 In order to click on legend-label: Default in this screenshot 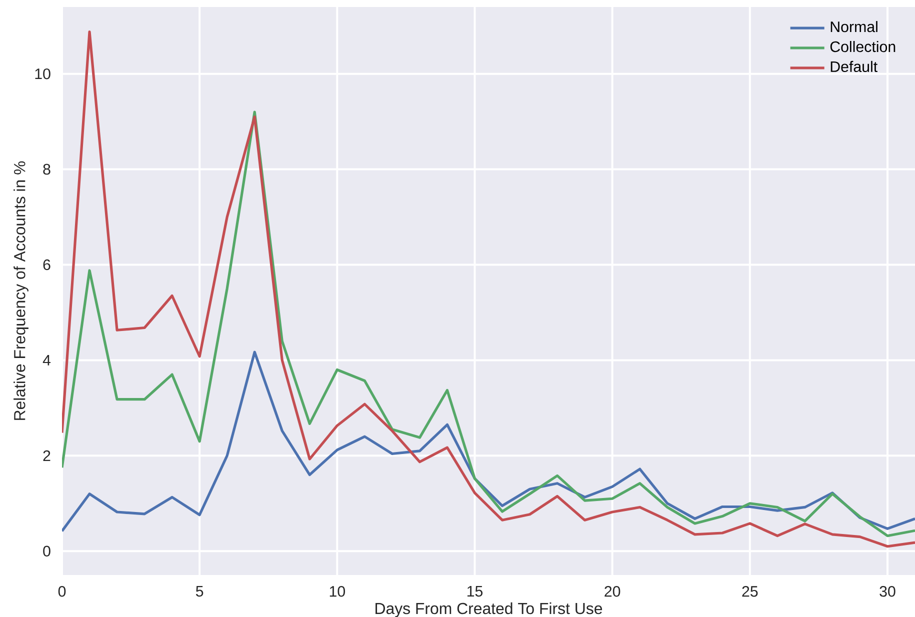, I will do `click(854, 66)`.